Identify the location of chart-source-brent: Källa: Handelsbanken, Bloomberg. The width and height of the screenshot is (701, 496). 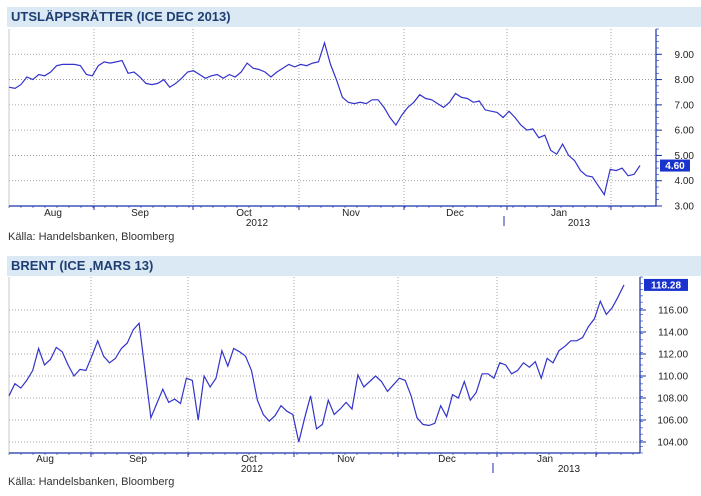
(91, 482).